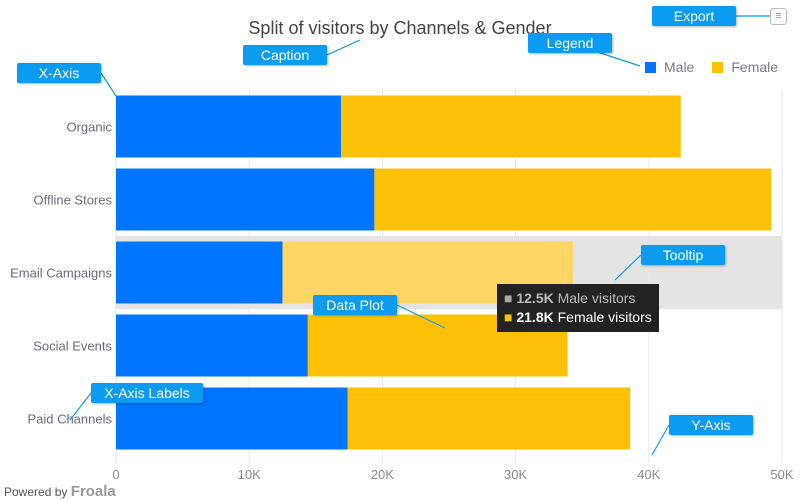 The width and height of the screenshot is (800, 500). What do you see at coordinates (89, 127) in the screenshot?
I see `category-label: Organic` at bounding box center [89, 127].